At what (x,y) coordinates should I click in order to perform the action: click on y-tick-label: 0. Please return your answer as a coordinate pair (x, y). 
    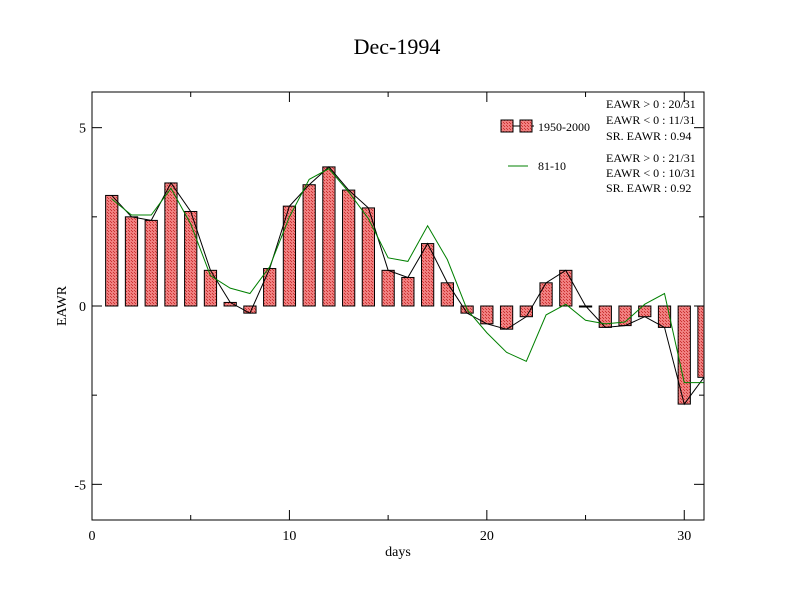
    Looking at the image, I should click on (82, 307).